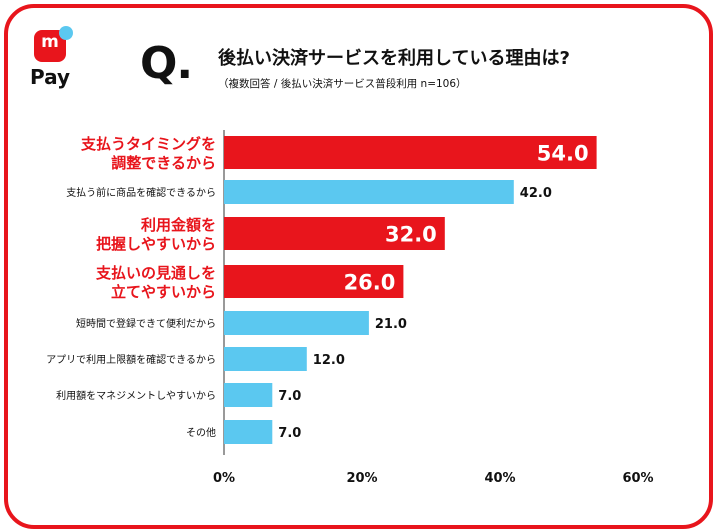  What do you see at coordinates (342, 84) in the screenshot?
I see `chart-subtitle: （複数回答 / 後払い決済サービス普段利用 n=106）` at bounding box center [342, 84].